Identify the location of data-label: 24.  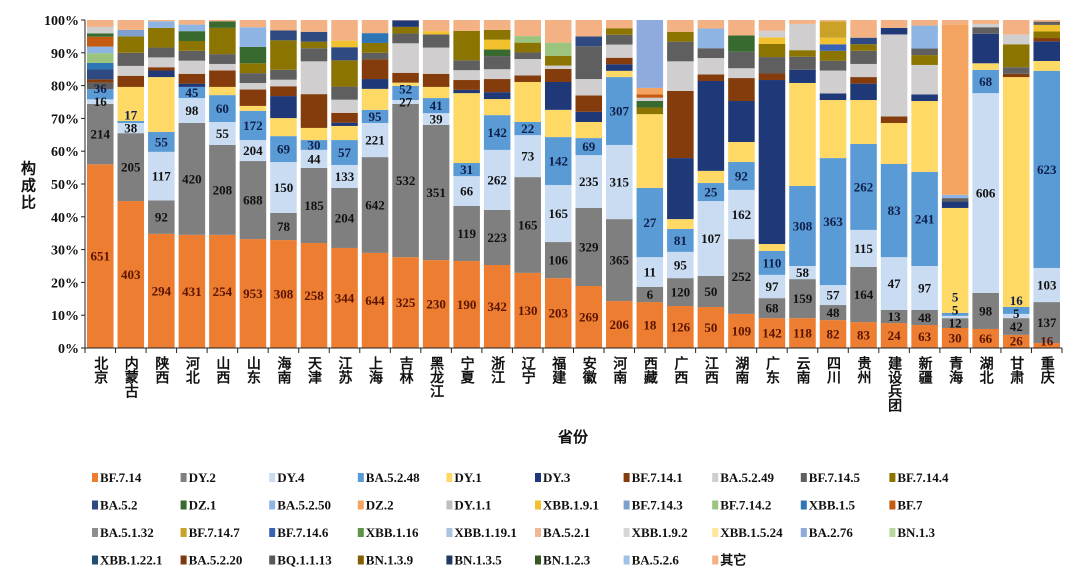
(895, 335).